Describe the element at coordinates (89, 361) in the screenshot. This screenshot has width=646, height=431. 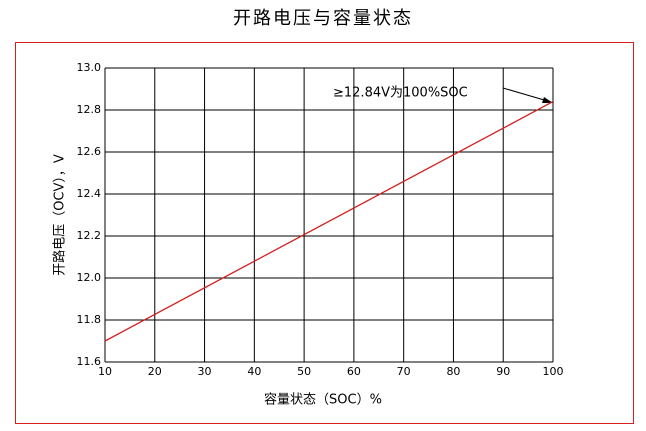
I see `y-tick-label: 11.6` at that location.